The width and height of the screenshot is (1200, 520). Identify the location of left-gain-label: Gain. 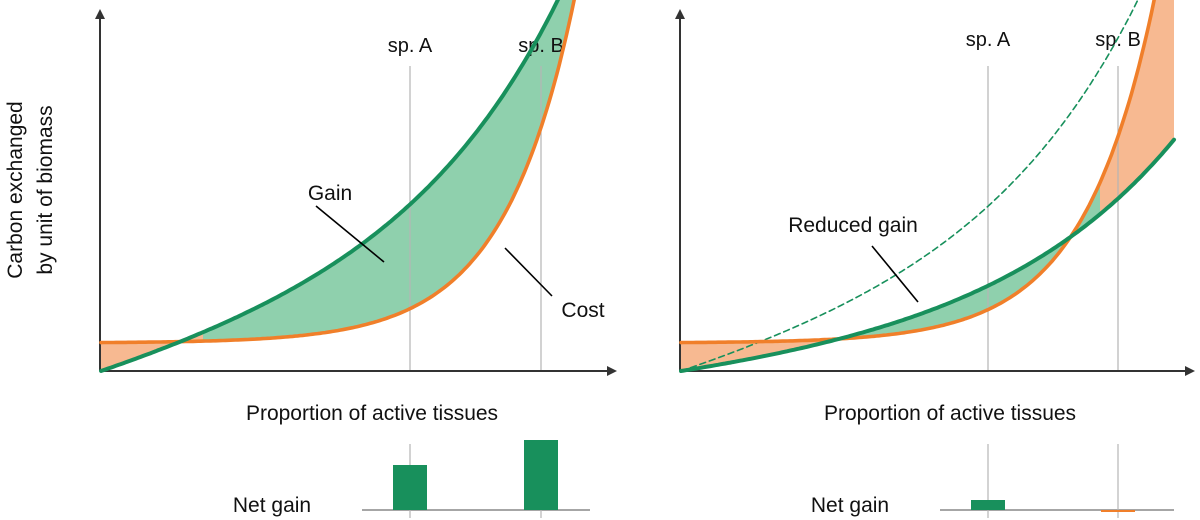
(330, 193).